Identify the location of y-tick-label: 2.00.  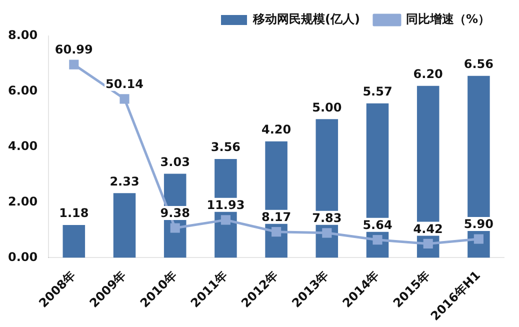
(23, 201).